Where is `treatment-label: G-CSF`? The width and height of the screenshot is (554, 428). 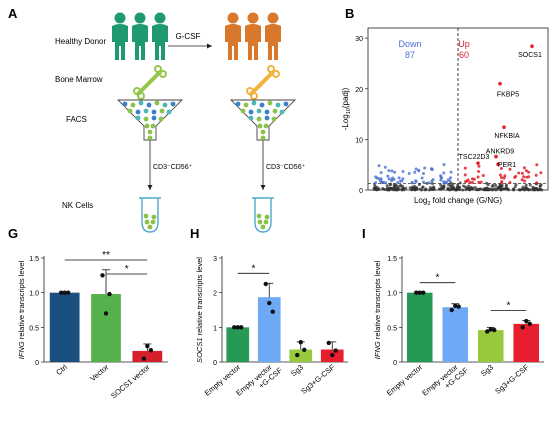
treatment-label: G-CSF is located at coordinates (188, 36).